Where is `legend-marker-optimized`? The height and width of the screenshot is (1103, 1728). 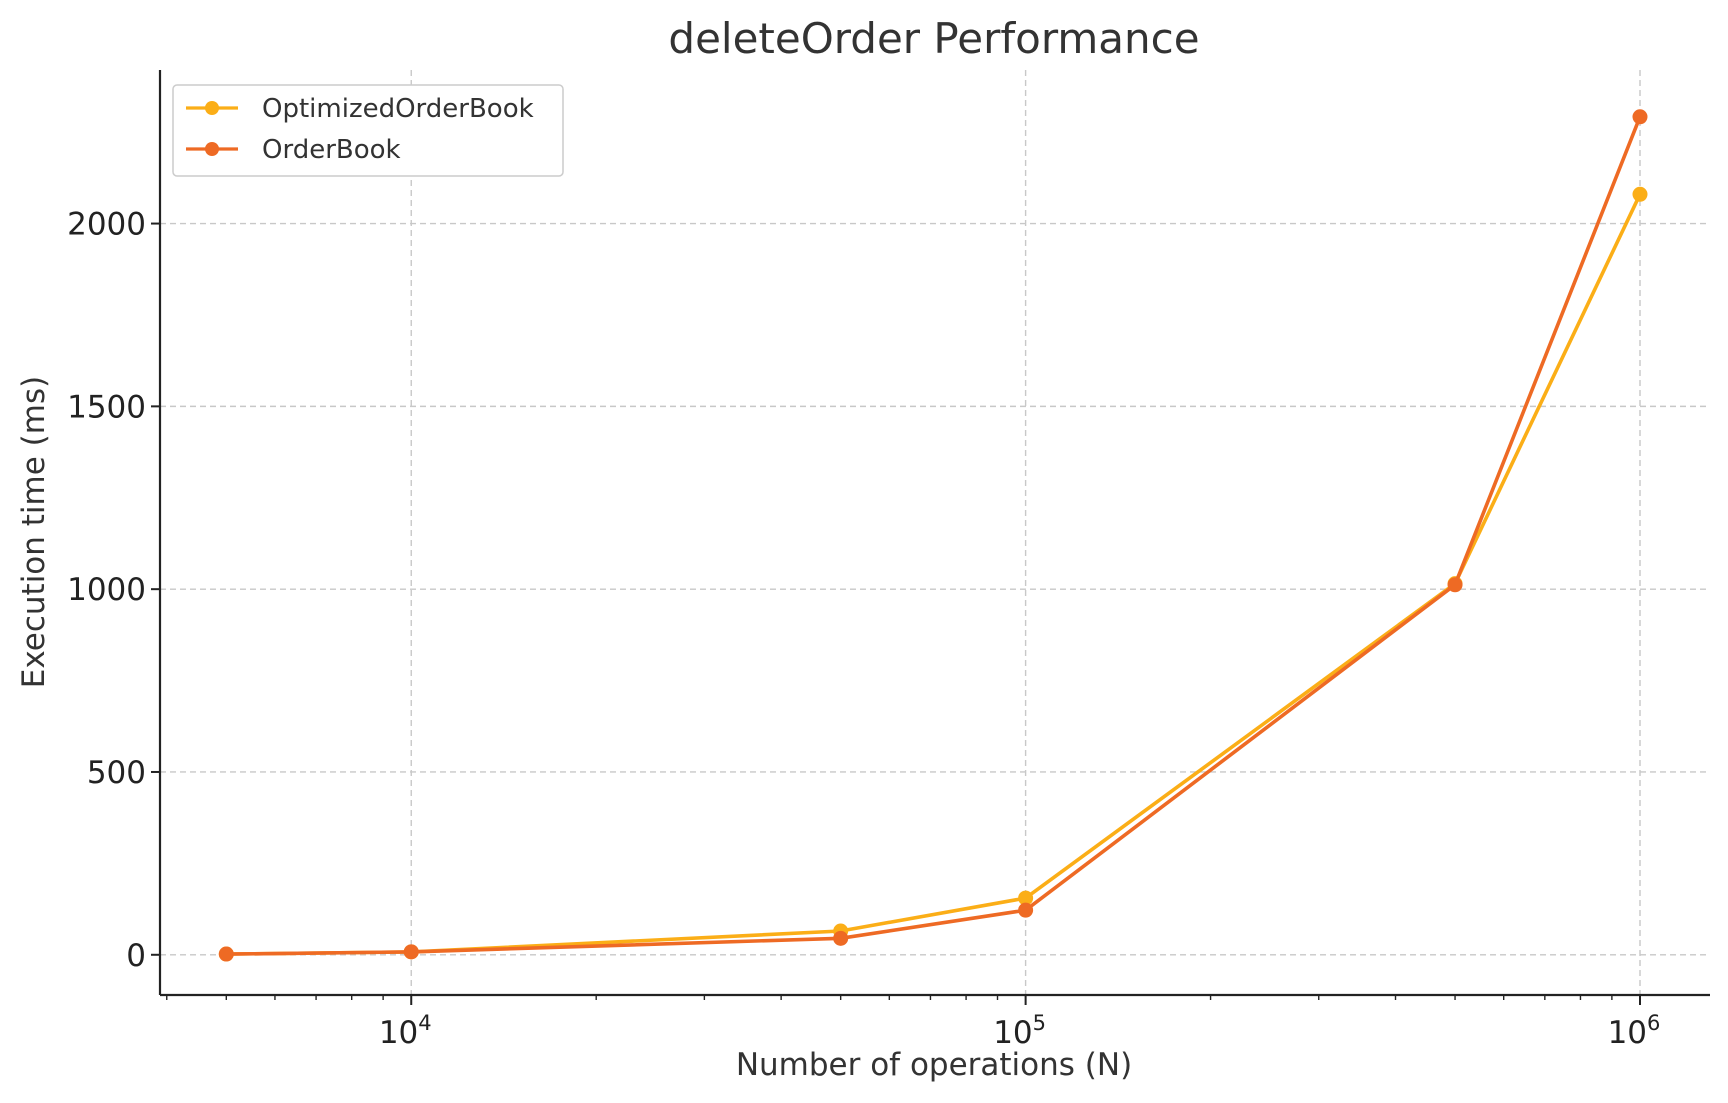 legend-marker-optimized is located at coordinates (212, 108).